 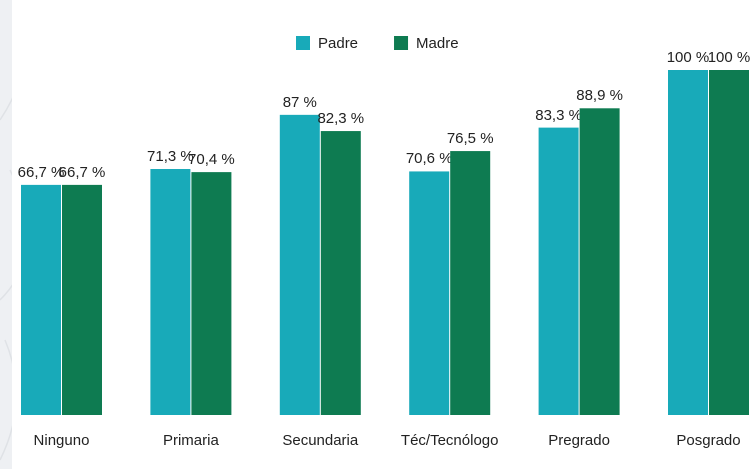 I want to click on value-label: 87 %, so click(x=299, y=102).